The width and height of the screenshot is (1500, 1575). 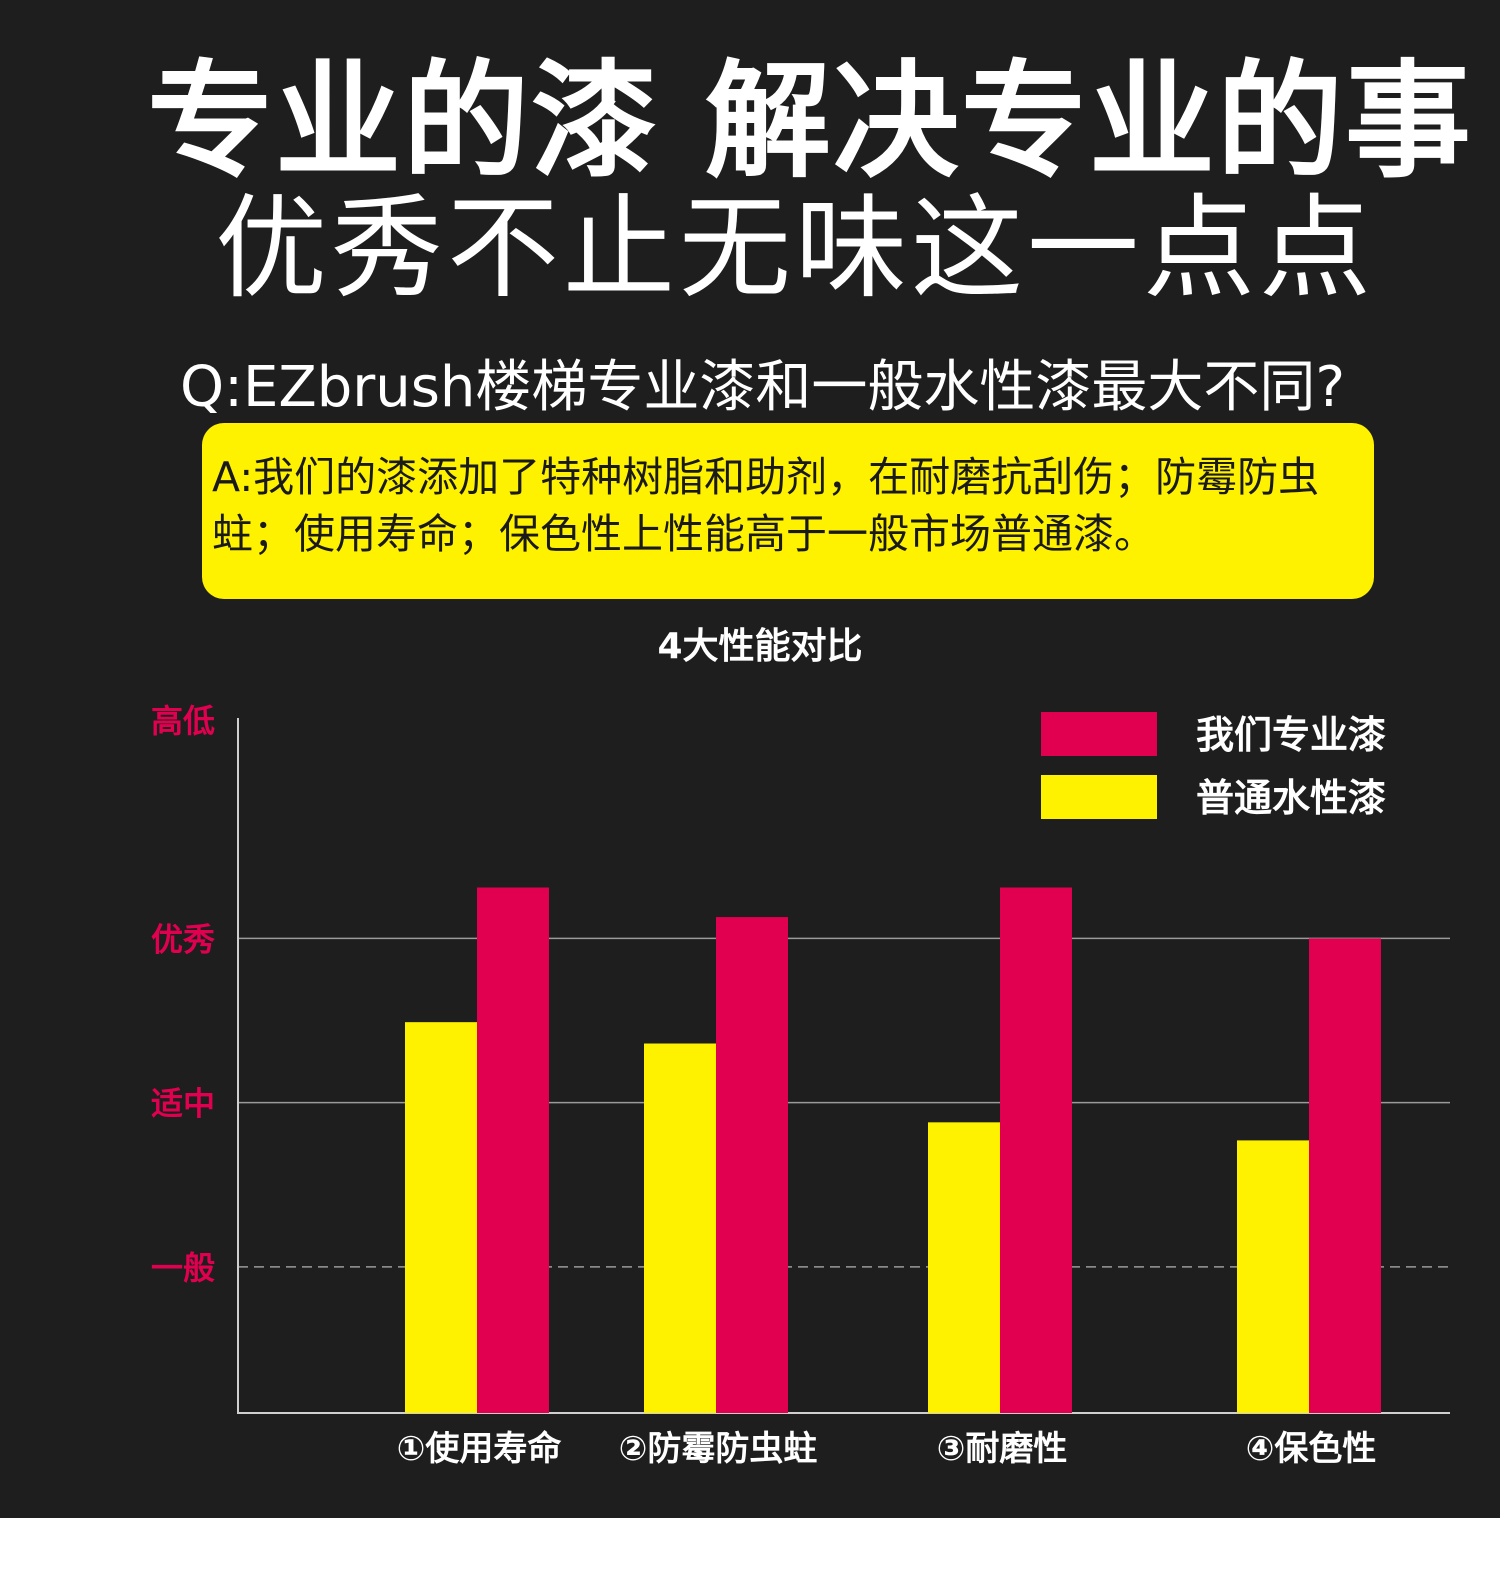 I want to click on x-category-label: ②防霉防虫蛀, so click(x=718, y=1449).